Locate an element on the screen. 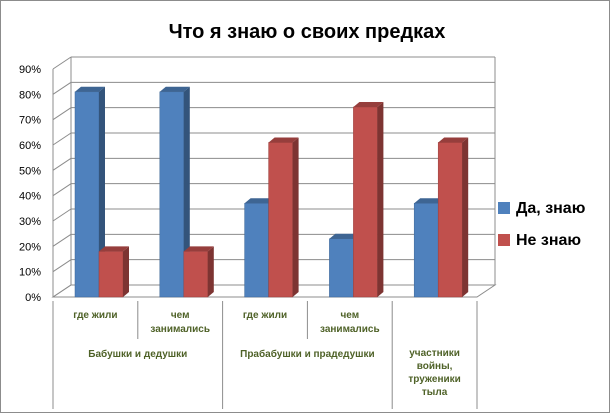  y-tick-label: 70% is located at coordinates (30, 121).